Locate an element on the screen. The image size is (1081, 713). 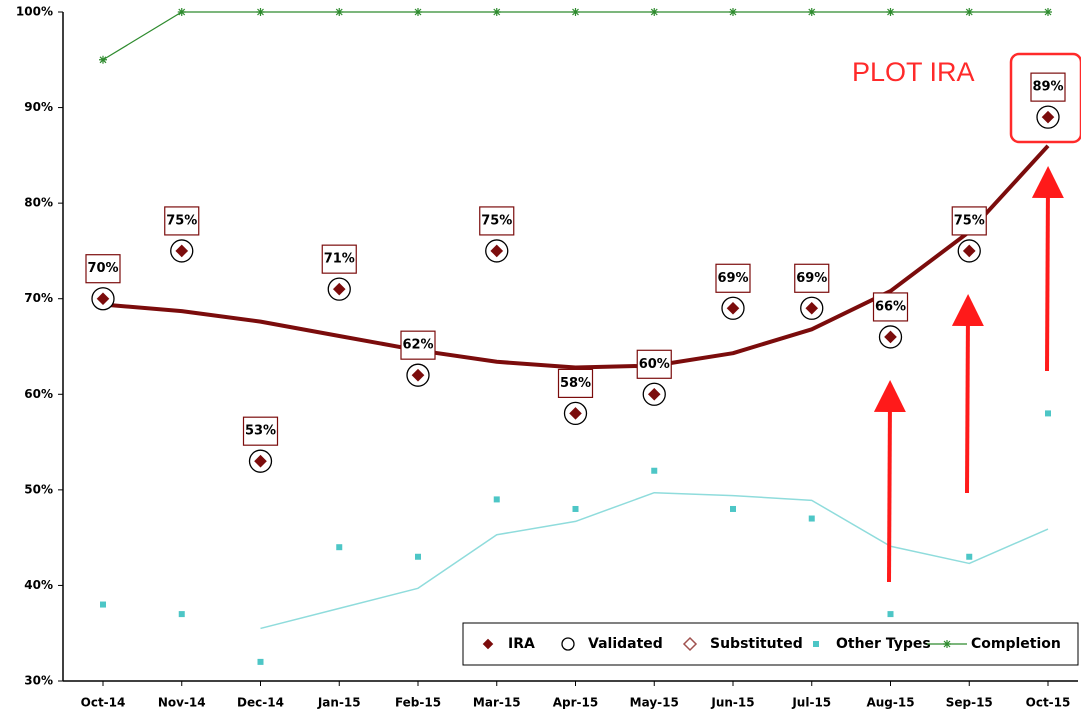
y-tick-label: 90% is located at coordinates (38, 107).